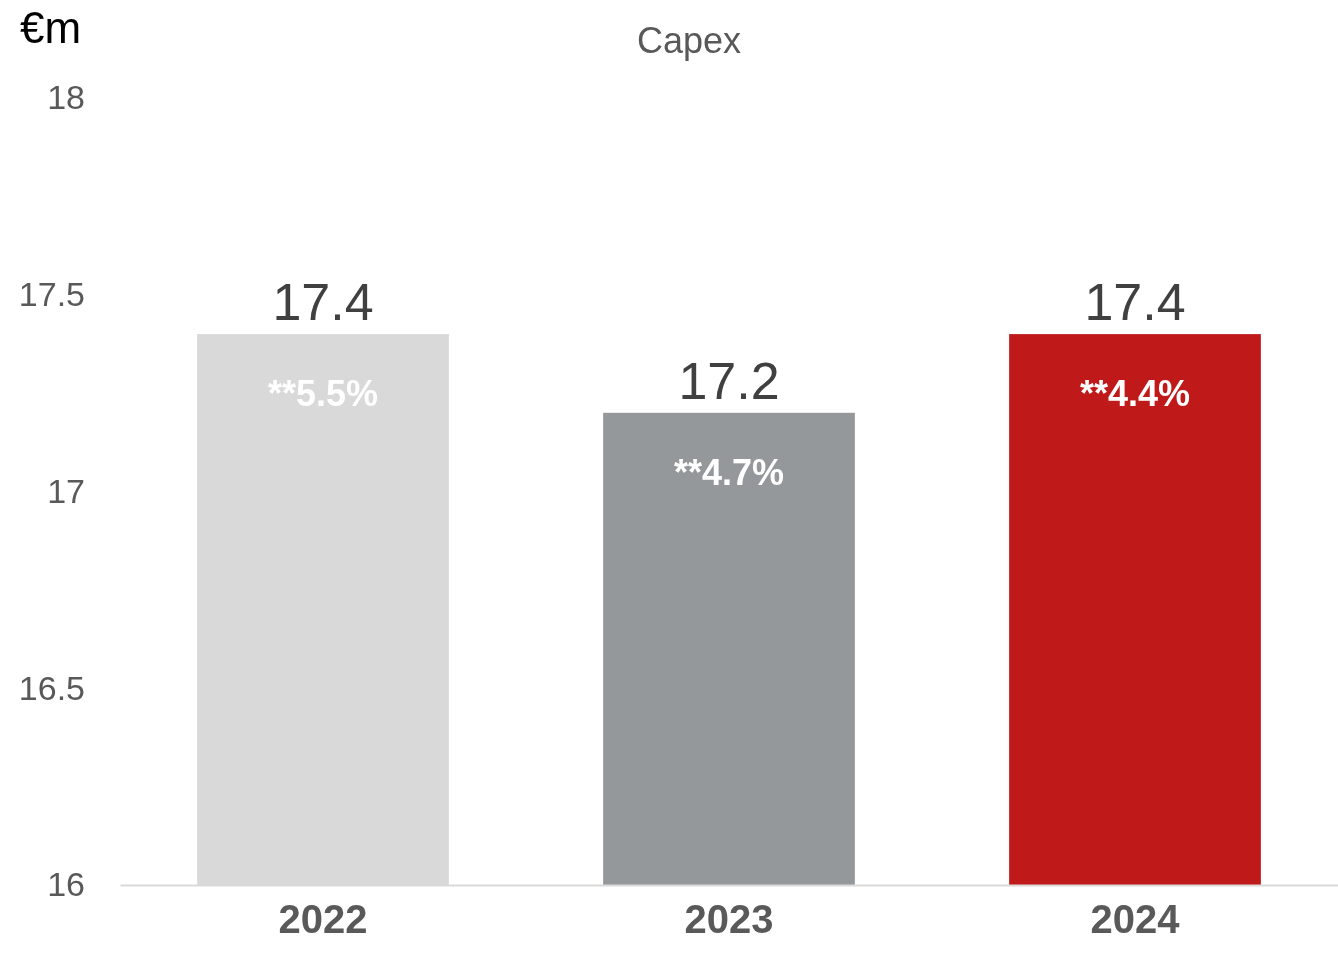 The image size is (1338, 955). What do you see at coordinates (51, 27) in the screenshot?
I see `y-axis-title: €m` at bounding box center [51, 27].